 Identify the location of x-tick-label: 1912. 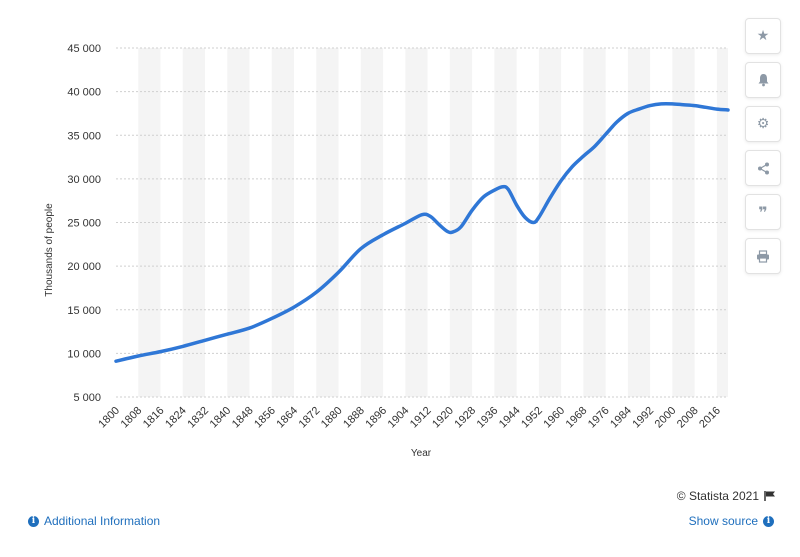
(421, 418).